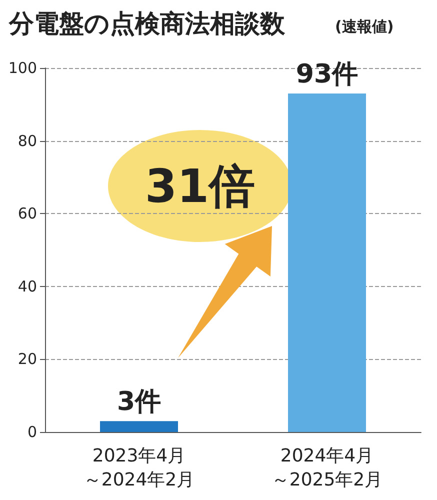  What do you see at coordinates (32, 432) in the screenshot?
I see `y-tick-label: 0` at bounding box center [32, 432].